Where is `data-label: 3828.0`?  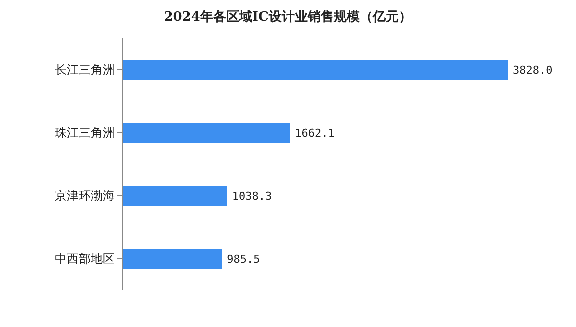 data-label: 3828.0 is located at coordinates (533, 70).